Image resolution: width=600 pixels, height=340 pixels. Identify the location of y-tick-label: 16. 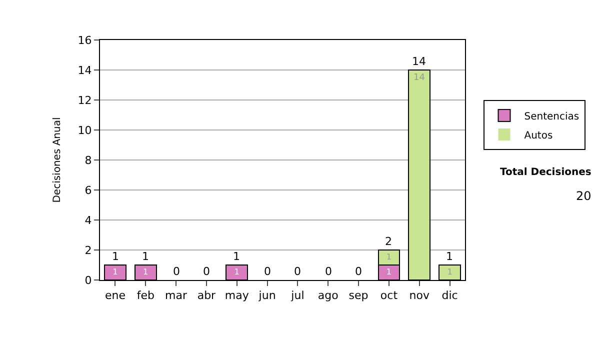
(85, 40).